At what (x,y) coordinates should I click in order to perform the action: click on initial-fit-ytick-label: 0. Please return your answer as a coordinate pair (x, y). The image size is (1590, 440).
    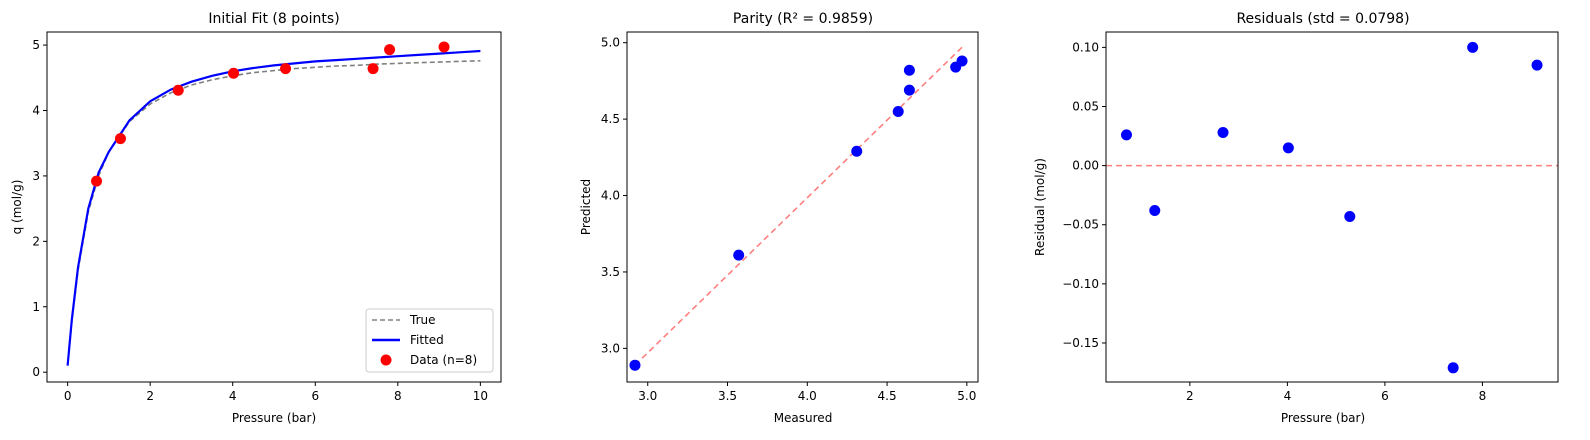
    Looking at the image, I should click on (36, 372).